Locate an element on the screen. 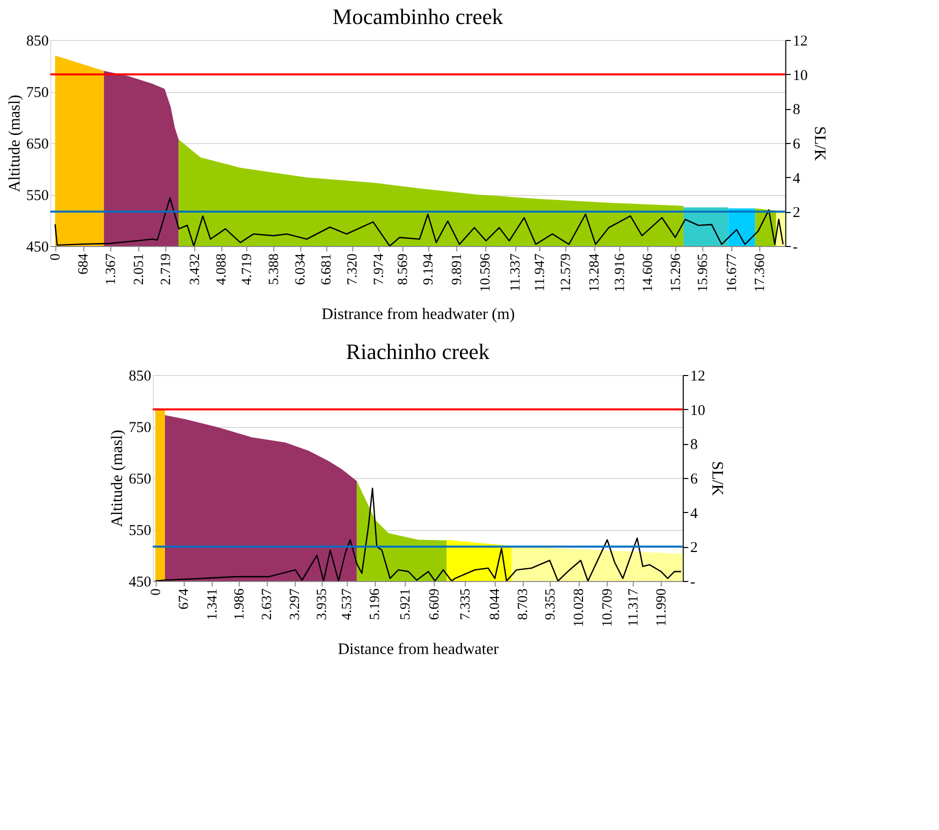 This screenshot has height=830, width=939. chart-title: Mocambinho creek is located at coordinates (417, 16).